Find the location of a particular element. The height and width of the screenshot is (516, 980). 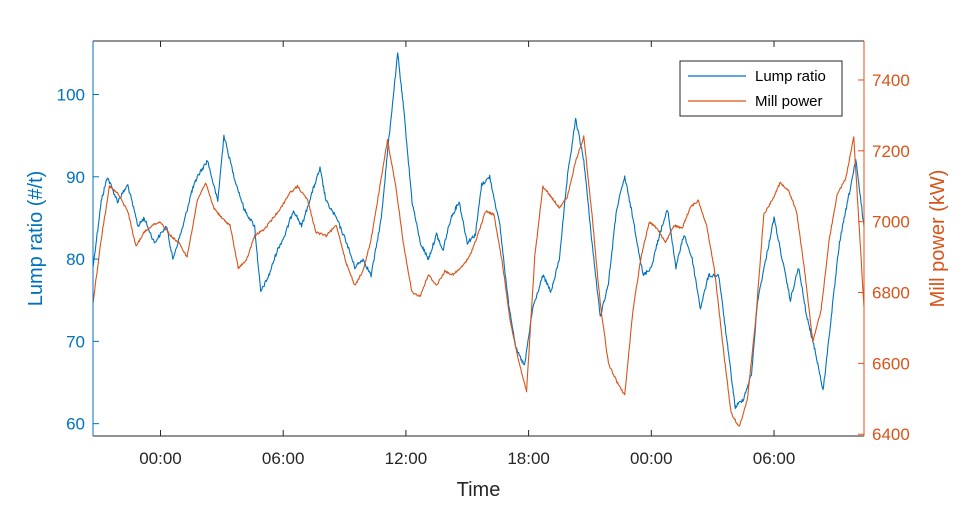

left-y-tick-label: 70 is located at coordinates (75, 341).